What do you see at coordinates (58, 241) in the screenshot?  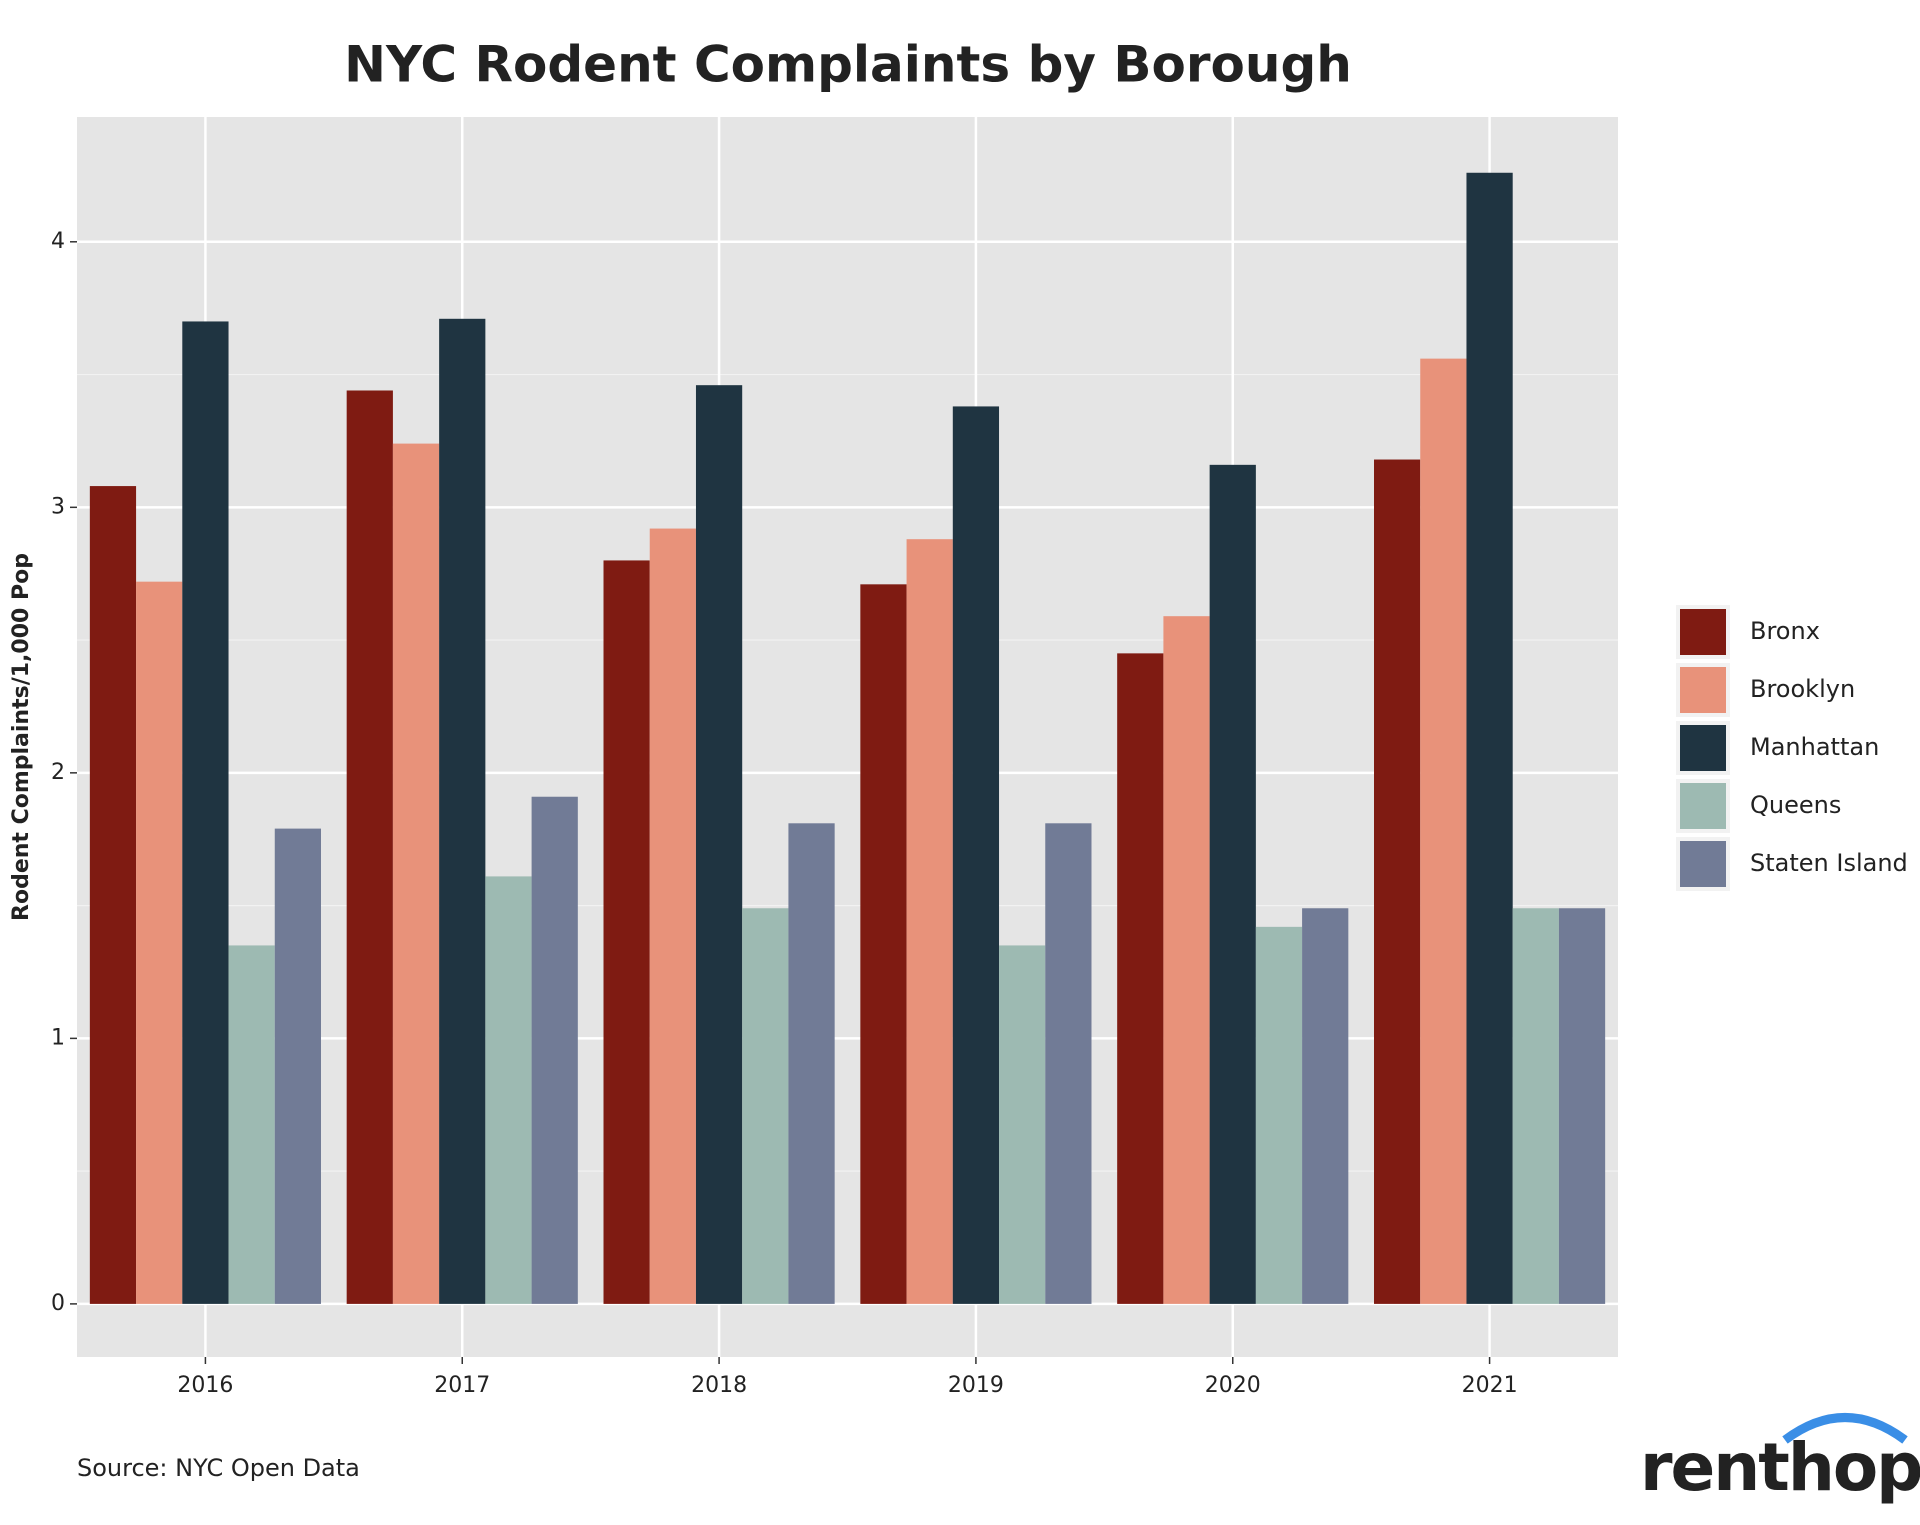 I see `y-tick-label: 4` at bounding box center [58, 241].